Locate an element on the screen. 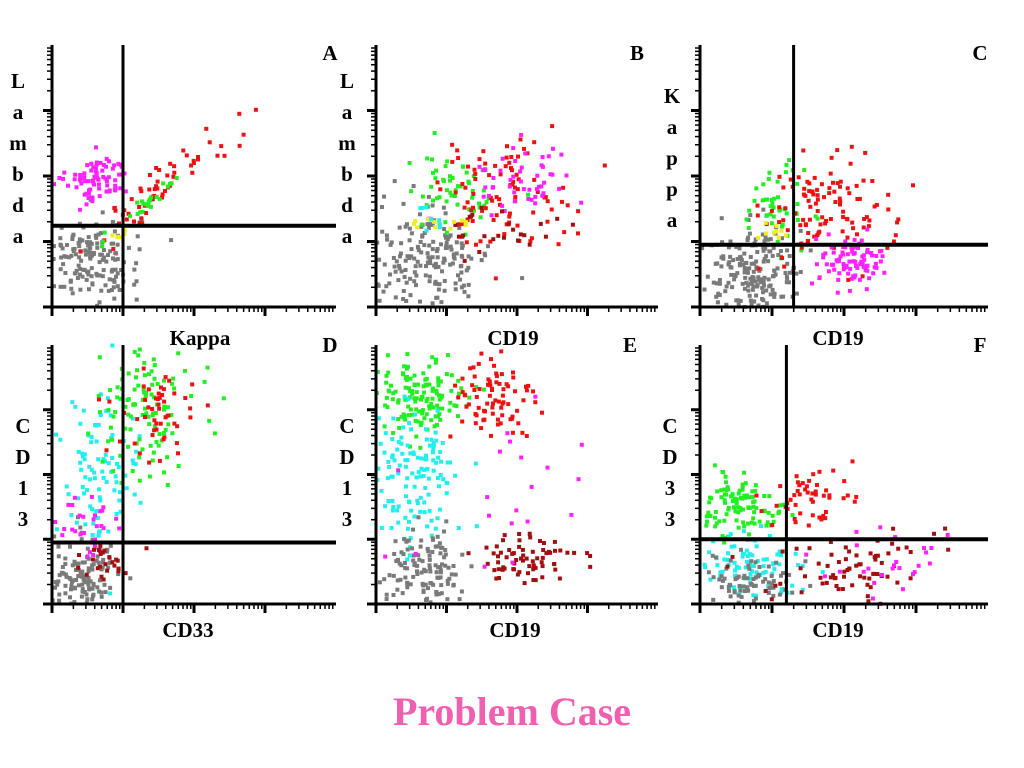 The width and height of the screenshot is (1024, 768). y-axis-label-char: L is located at coordinates (18, 81).